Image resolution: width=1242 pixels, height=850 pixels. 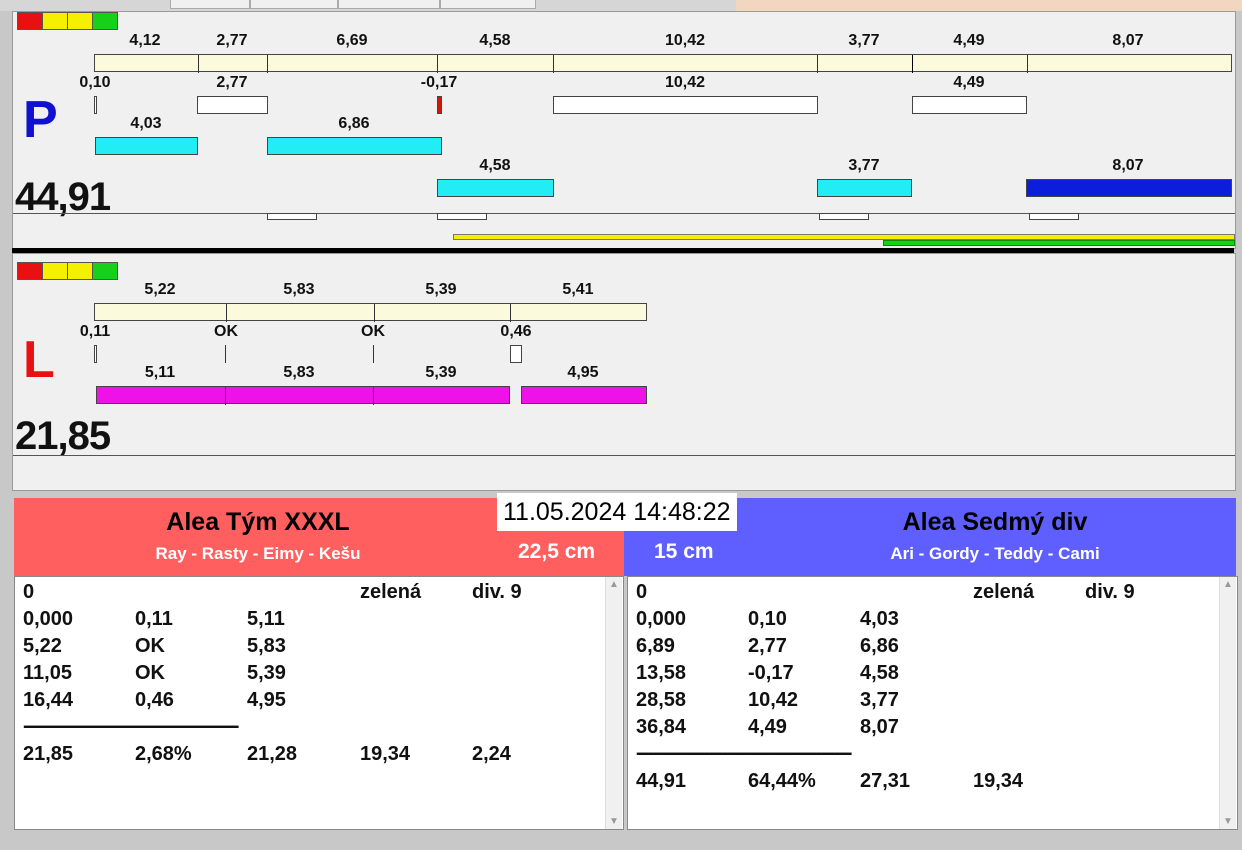 What do you see at coordinates (39, 360) in the screenshot?
I see `panel-letter-l: L` at bounding box center [39, 360].